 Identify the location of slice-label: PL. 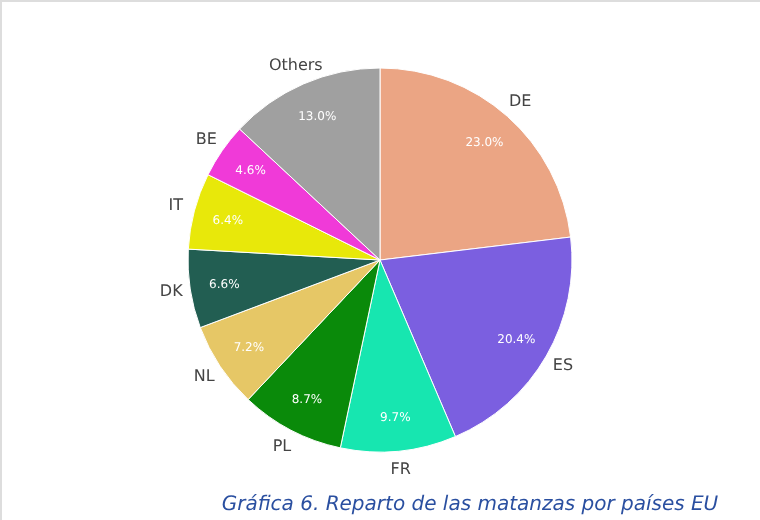
(282, 446).